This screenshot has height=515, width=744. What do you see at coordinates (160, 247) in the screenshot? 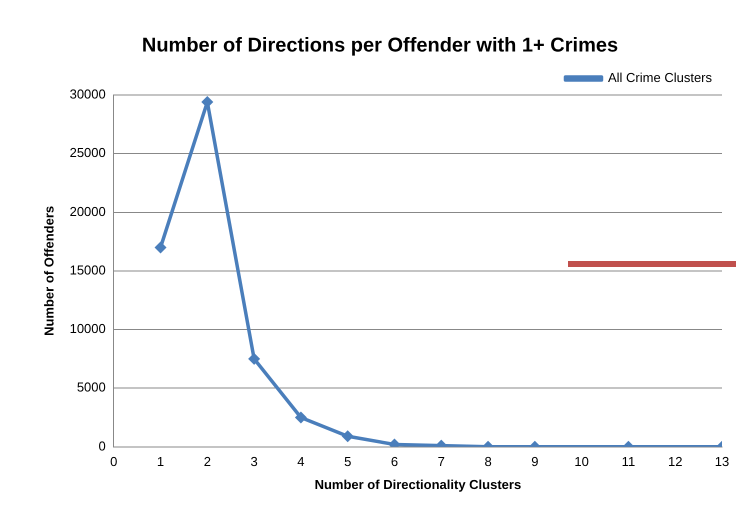
I see `point` at bounding box center [160, 247].